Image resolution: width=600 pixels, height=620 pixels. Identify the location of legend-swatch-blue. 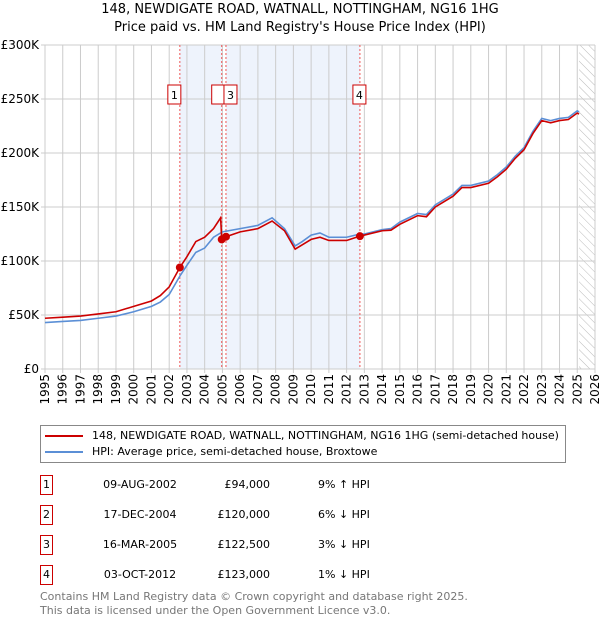
(64, 452).